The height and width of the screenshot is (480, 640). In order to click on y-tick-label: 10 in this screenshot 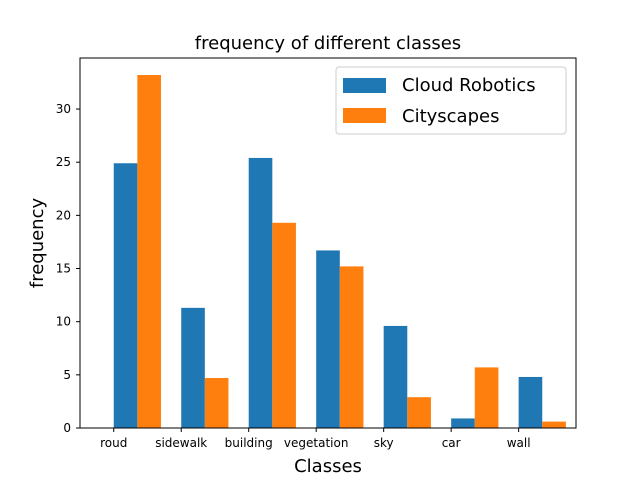, I will do `click(63, 322)`.